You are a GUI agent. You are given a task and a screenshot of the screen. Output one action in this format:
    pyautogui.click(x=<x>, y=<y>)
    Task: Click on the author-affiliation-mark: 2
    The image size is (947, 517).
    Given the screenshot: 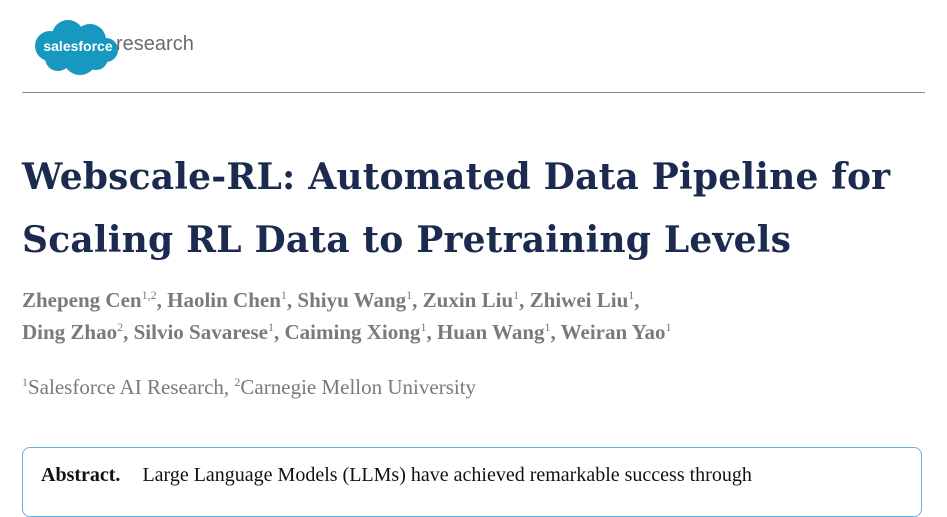 What is the action you would take?
    pyautogui.click(x=120, y=327)
    